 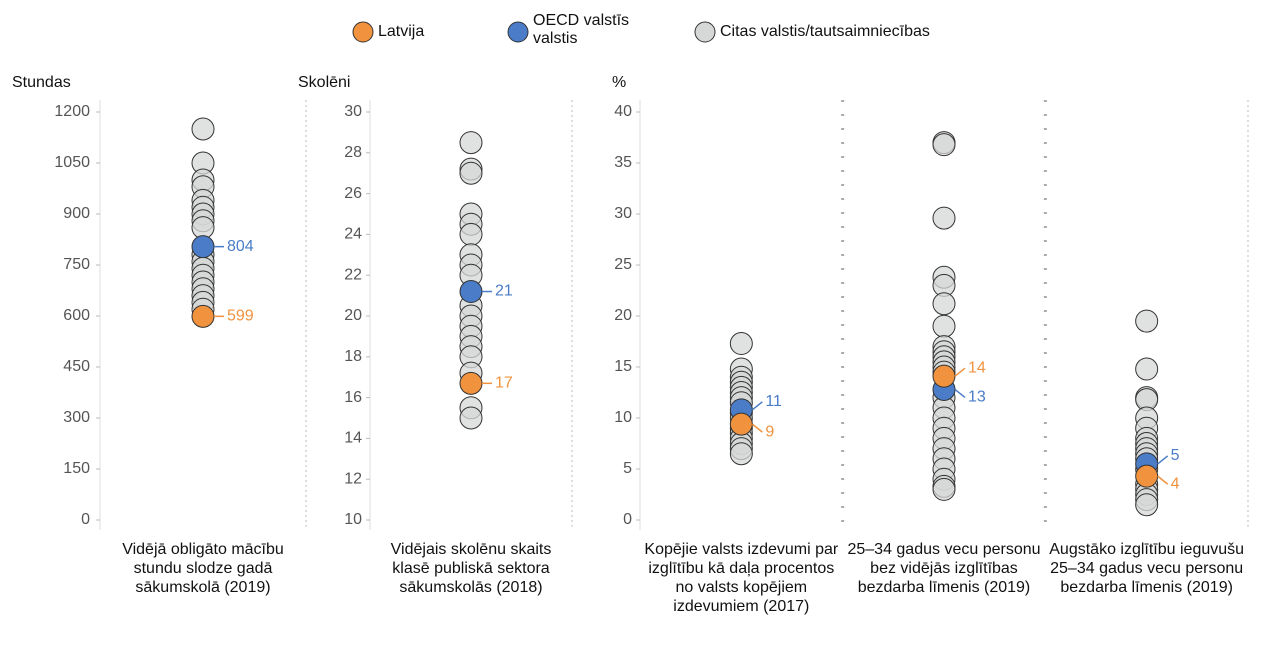 I want to click on y-axis-label: %, so click(x=619, y=82).